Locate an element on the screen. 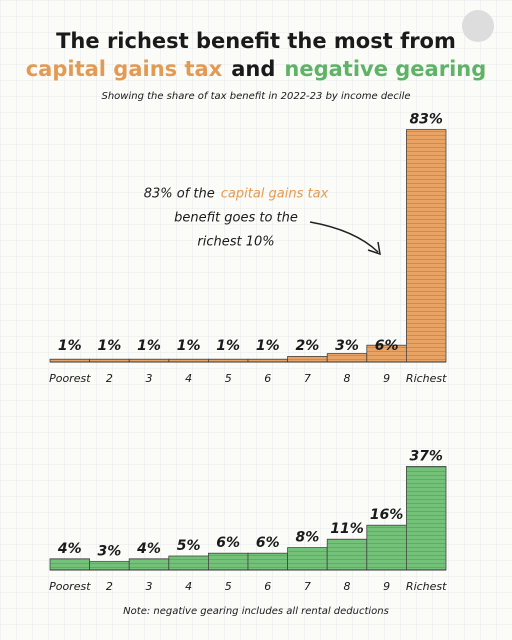 The height and width of the screenshot is (640, 512). value-label: 37% is located at coordinates (426, 456).